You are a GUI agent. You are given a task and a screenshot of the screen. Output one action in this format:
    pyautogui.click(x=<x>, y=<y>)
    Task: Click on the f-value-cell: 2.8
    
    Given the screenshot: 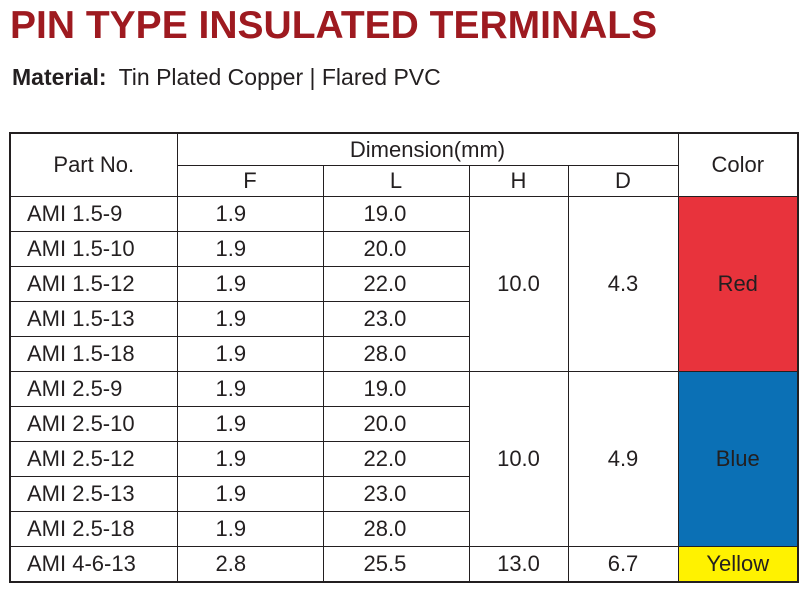 What is the action you would take?
    pyautogui.click(x=250, y=564)
    